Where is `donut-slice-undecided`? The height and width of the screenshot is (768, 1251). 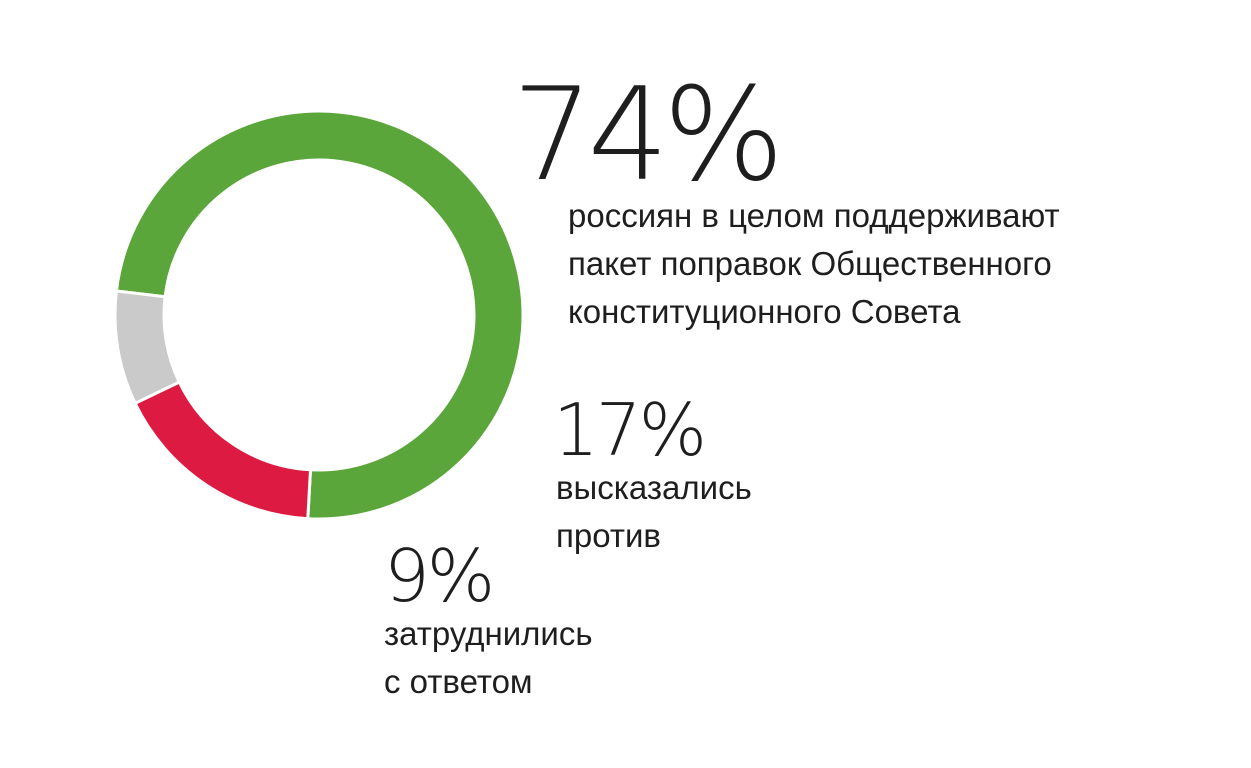 donut-slice-undecided is located at coordinates (147, 347).